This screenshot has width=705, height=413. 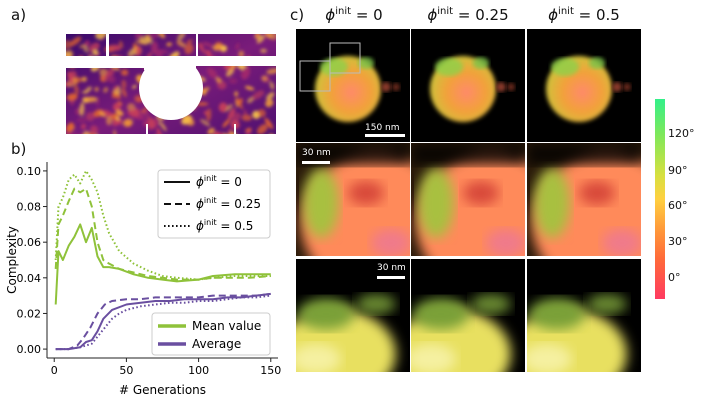 I want to click on tile-r0-c0, so click(x=353, y=85).